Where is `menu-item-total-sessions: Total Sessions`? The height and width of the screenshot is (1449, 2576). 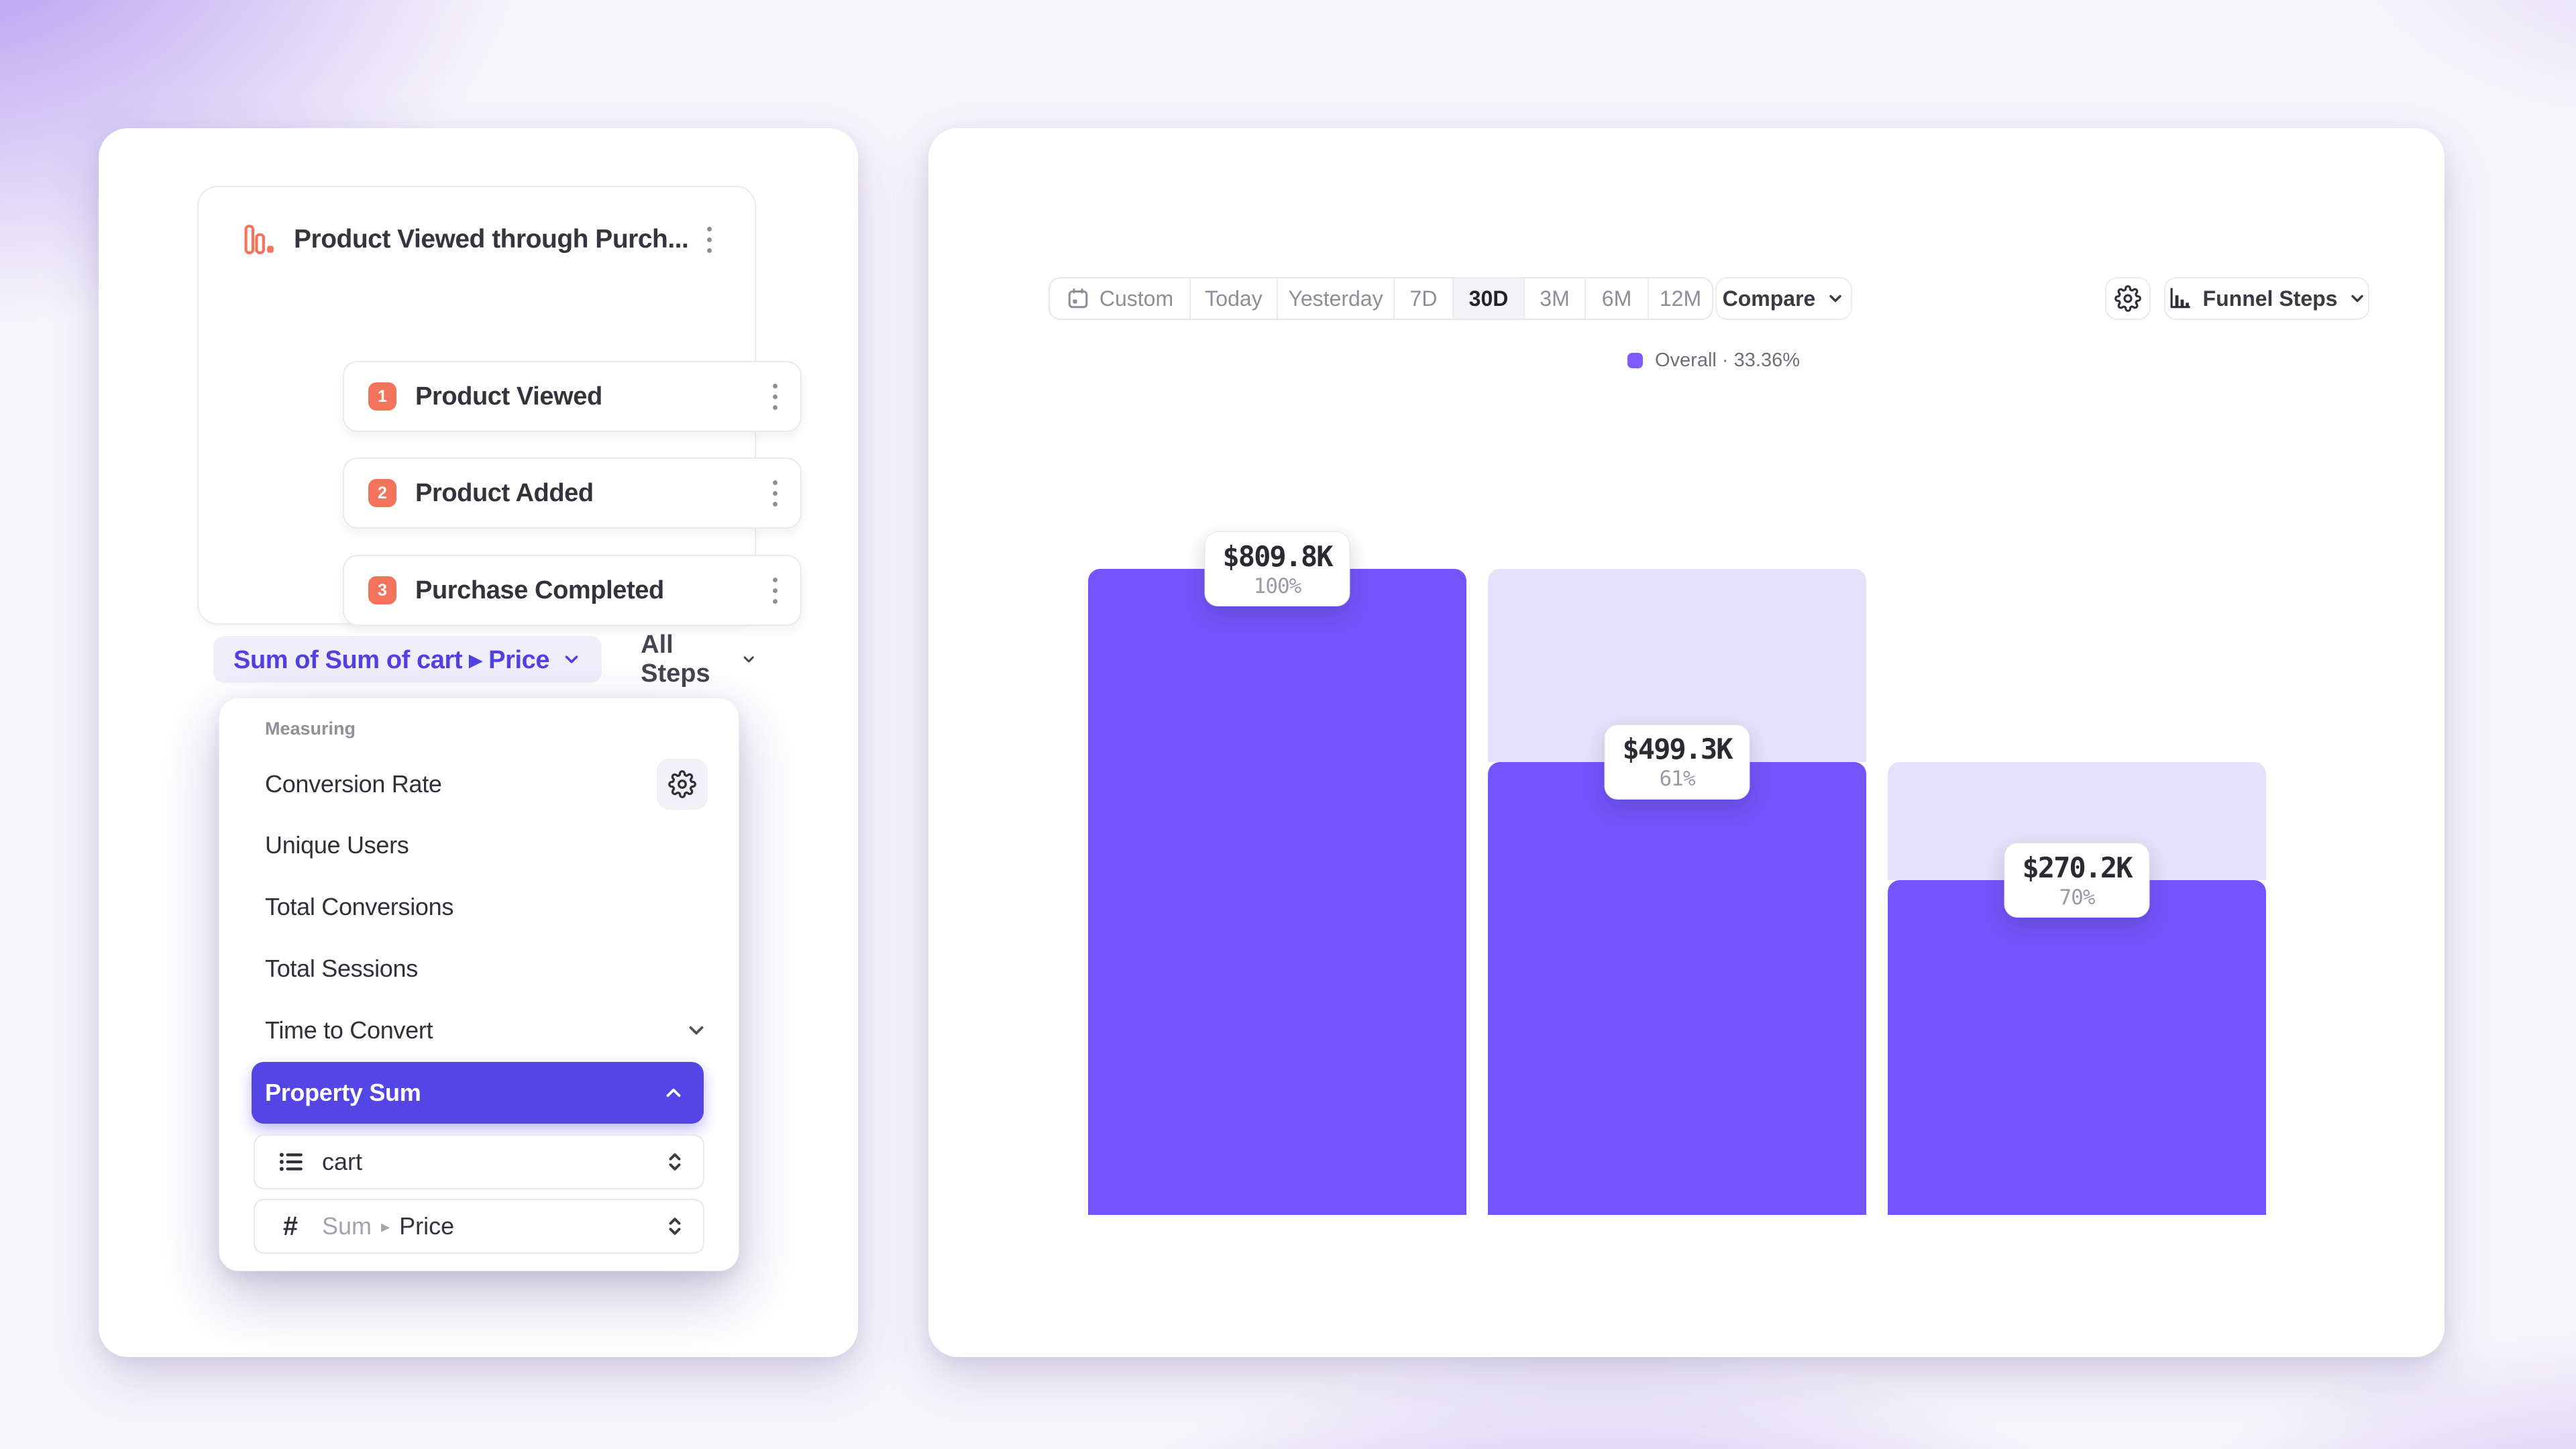 menu-item-total-sessions: Total Sessions is located at coordinates (341, 968).